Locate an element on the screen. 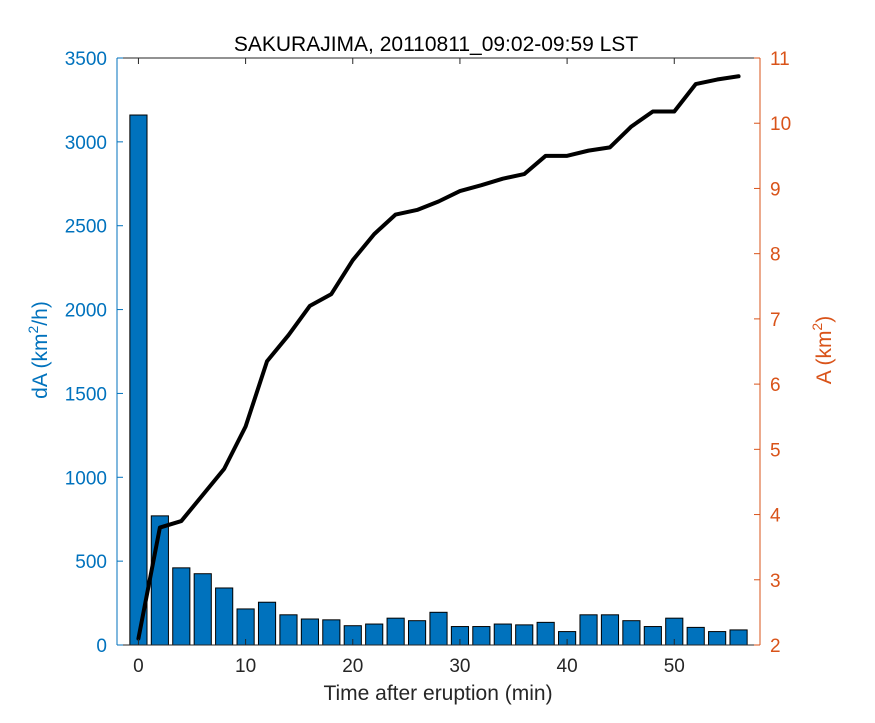  right-tick-label-3: 3 is located at coordinates (775, 581).